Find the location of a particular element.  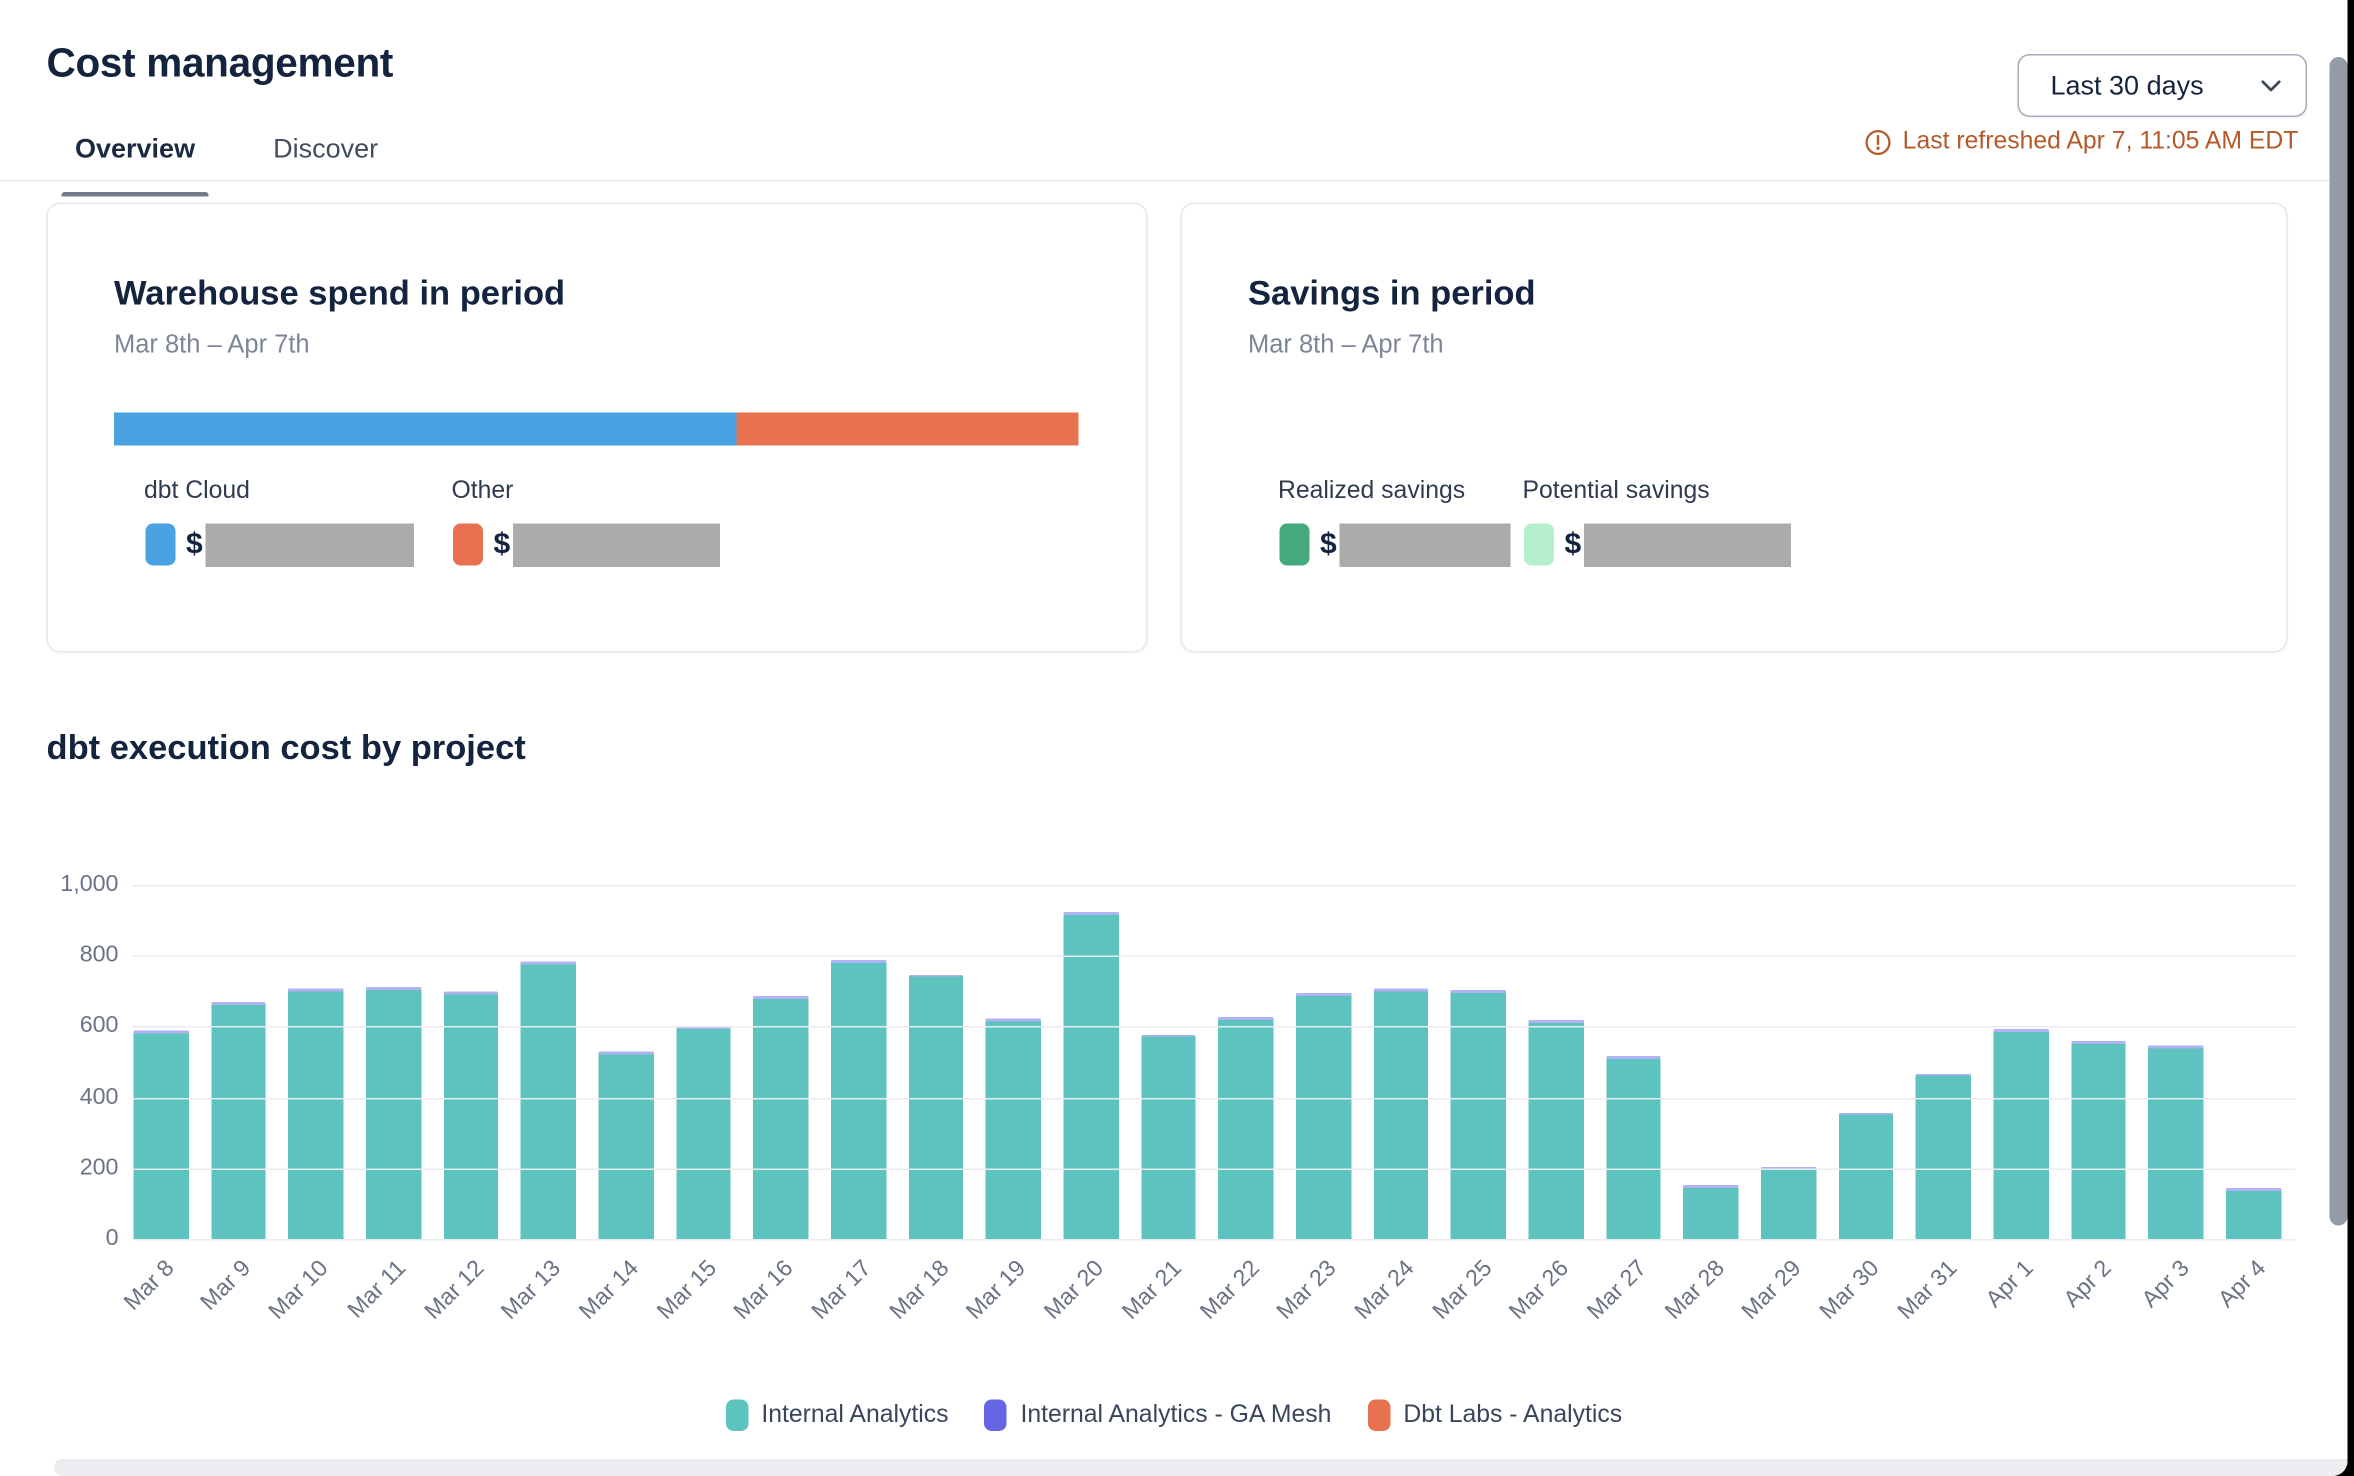

x-tick: Mar 25 is located at coordinates (1466, 1284).